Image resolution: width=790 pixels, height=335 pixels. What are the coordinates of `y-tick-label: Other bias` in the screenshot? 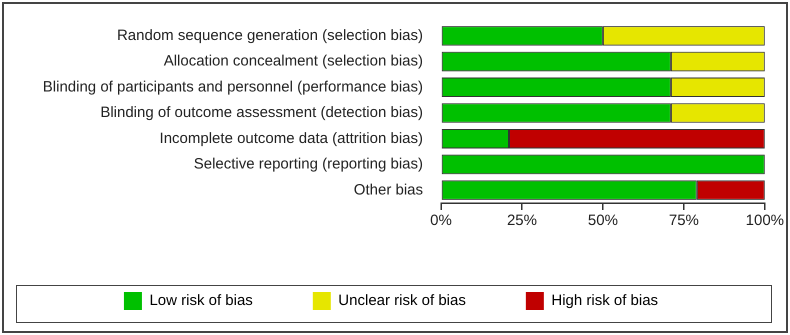 It's located at (388, 189).